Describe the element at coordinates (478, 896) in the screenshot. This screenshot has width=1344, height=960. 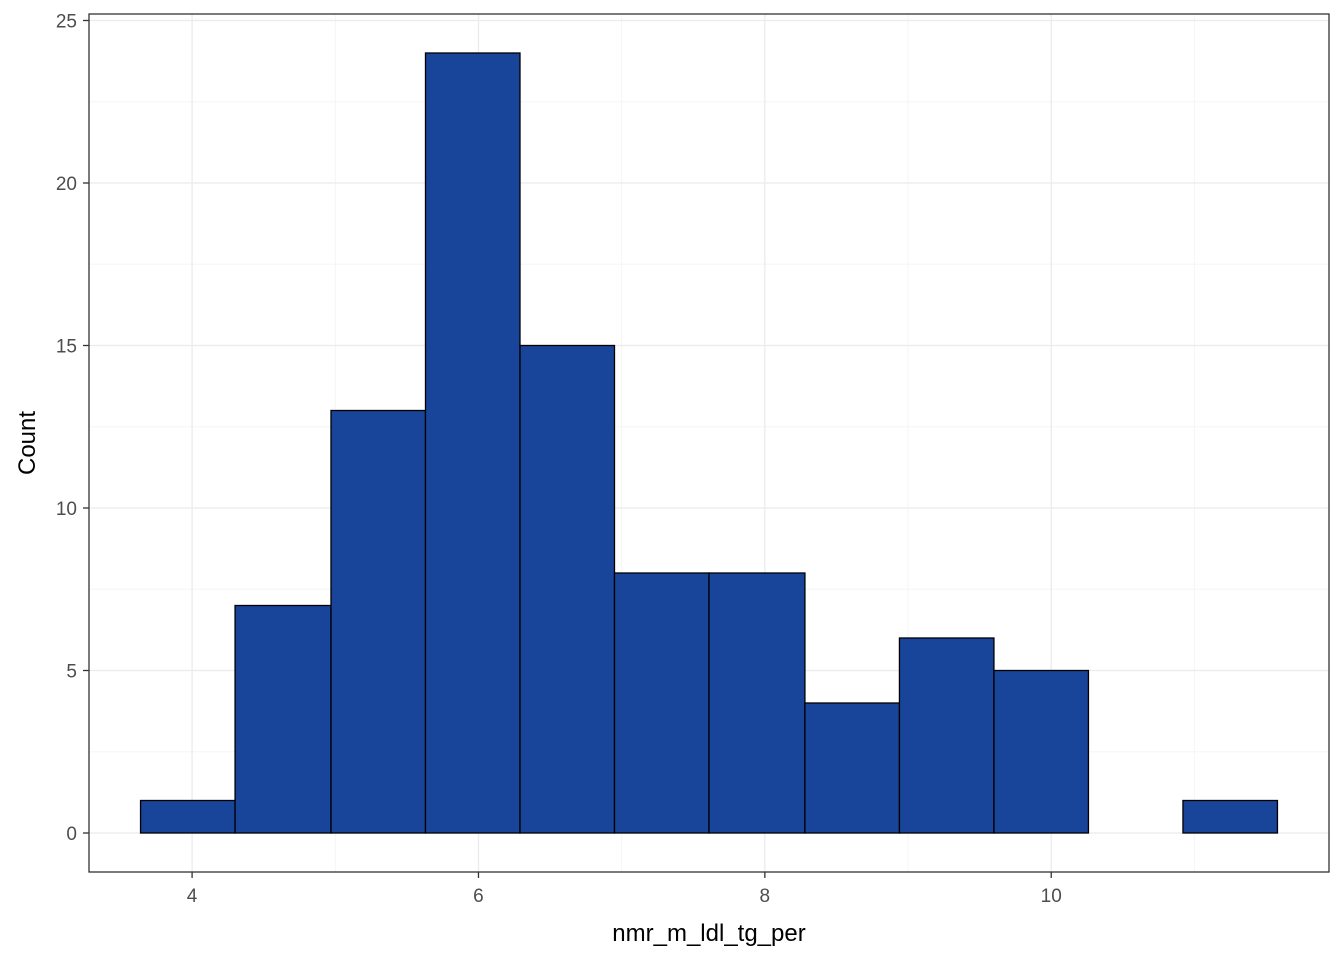
I see `x-tick-label: 6` at that location.